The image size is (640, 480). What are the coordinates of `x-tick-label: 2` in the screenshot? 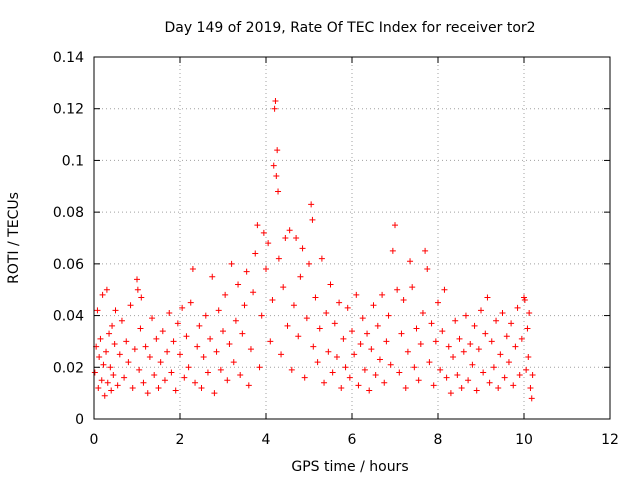 It's located at (180, 440).